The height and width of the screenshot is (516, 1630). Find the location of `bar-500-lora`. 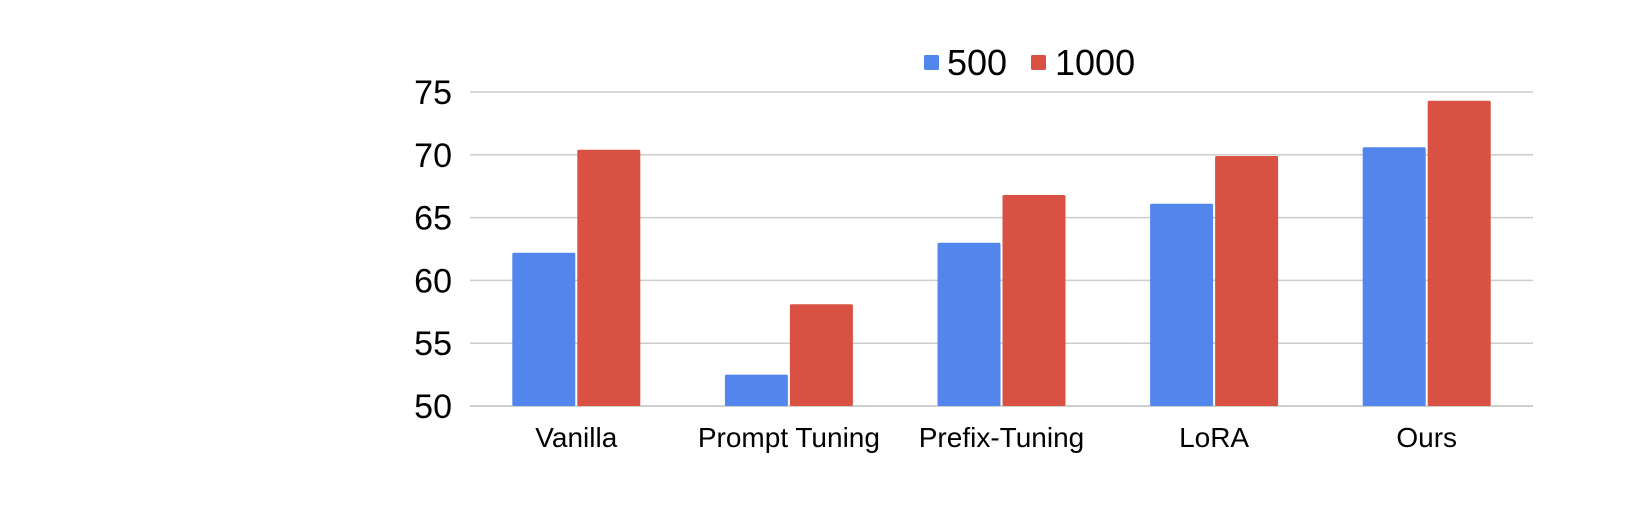

bar-500-lora is located at coordinates (1182, 304).